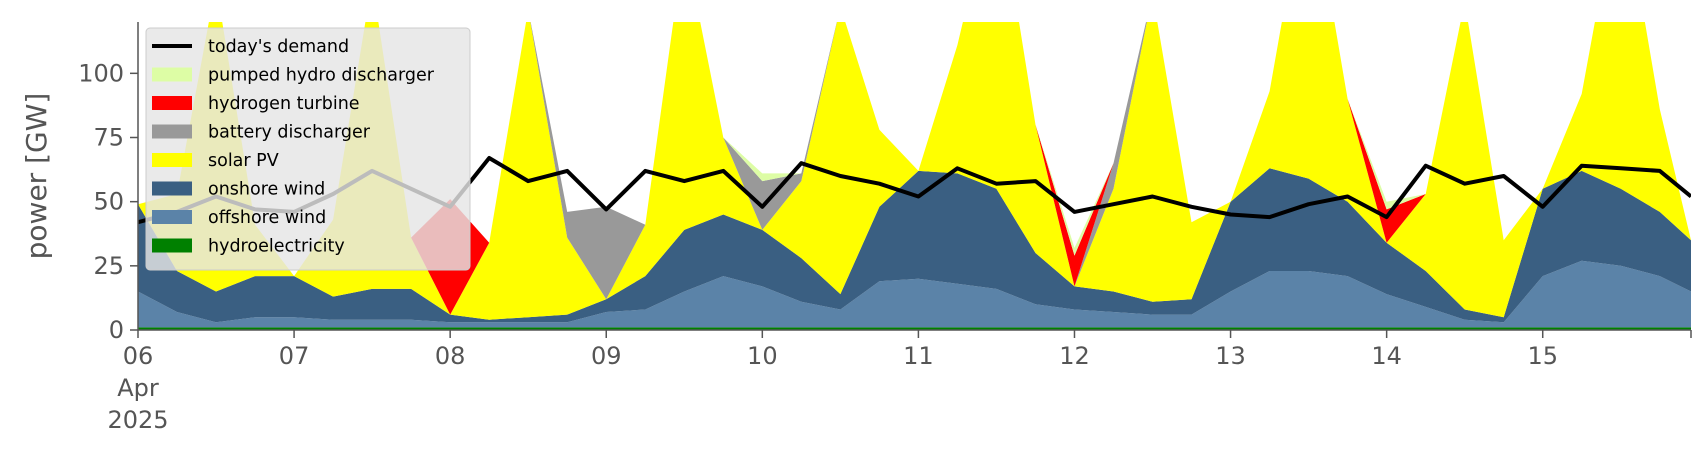 The height and width of the screenshot is (460, 1706). Describe the element at coordinates (116, 330) in the screenshot. I see `y-tick-label: 0` at that location.